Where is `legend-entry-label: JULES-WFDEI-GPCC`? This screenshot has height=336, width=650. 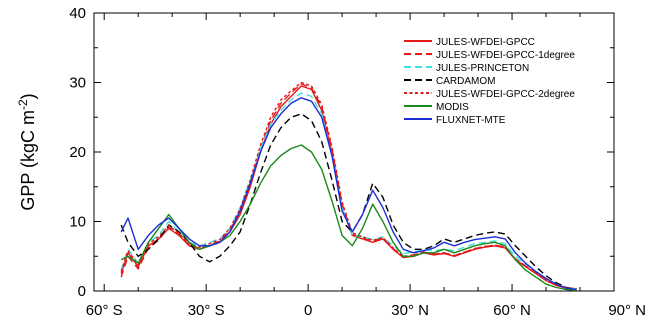
legend-entry-label: JULES-WFDEI-GPCC is located at coordinates (485, 42).